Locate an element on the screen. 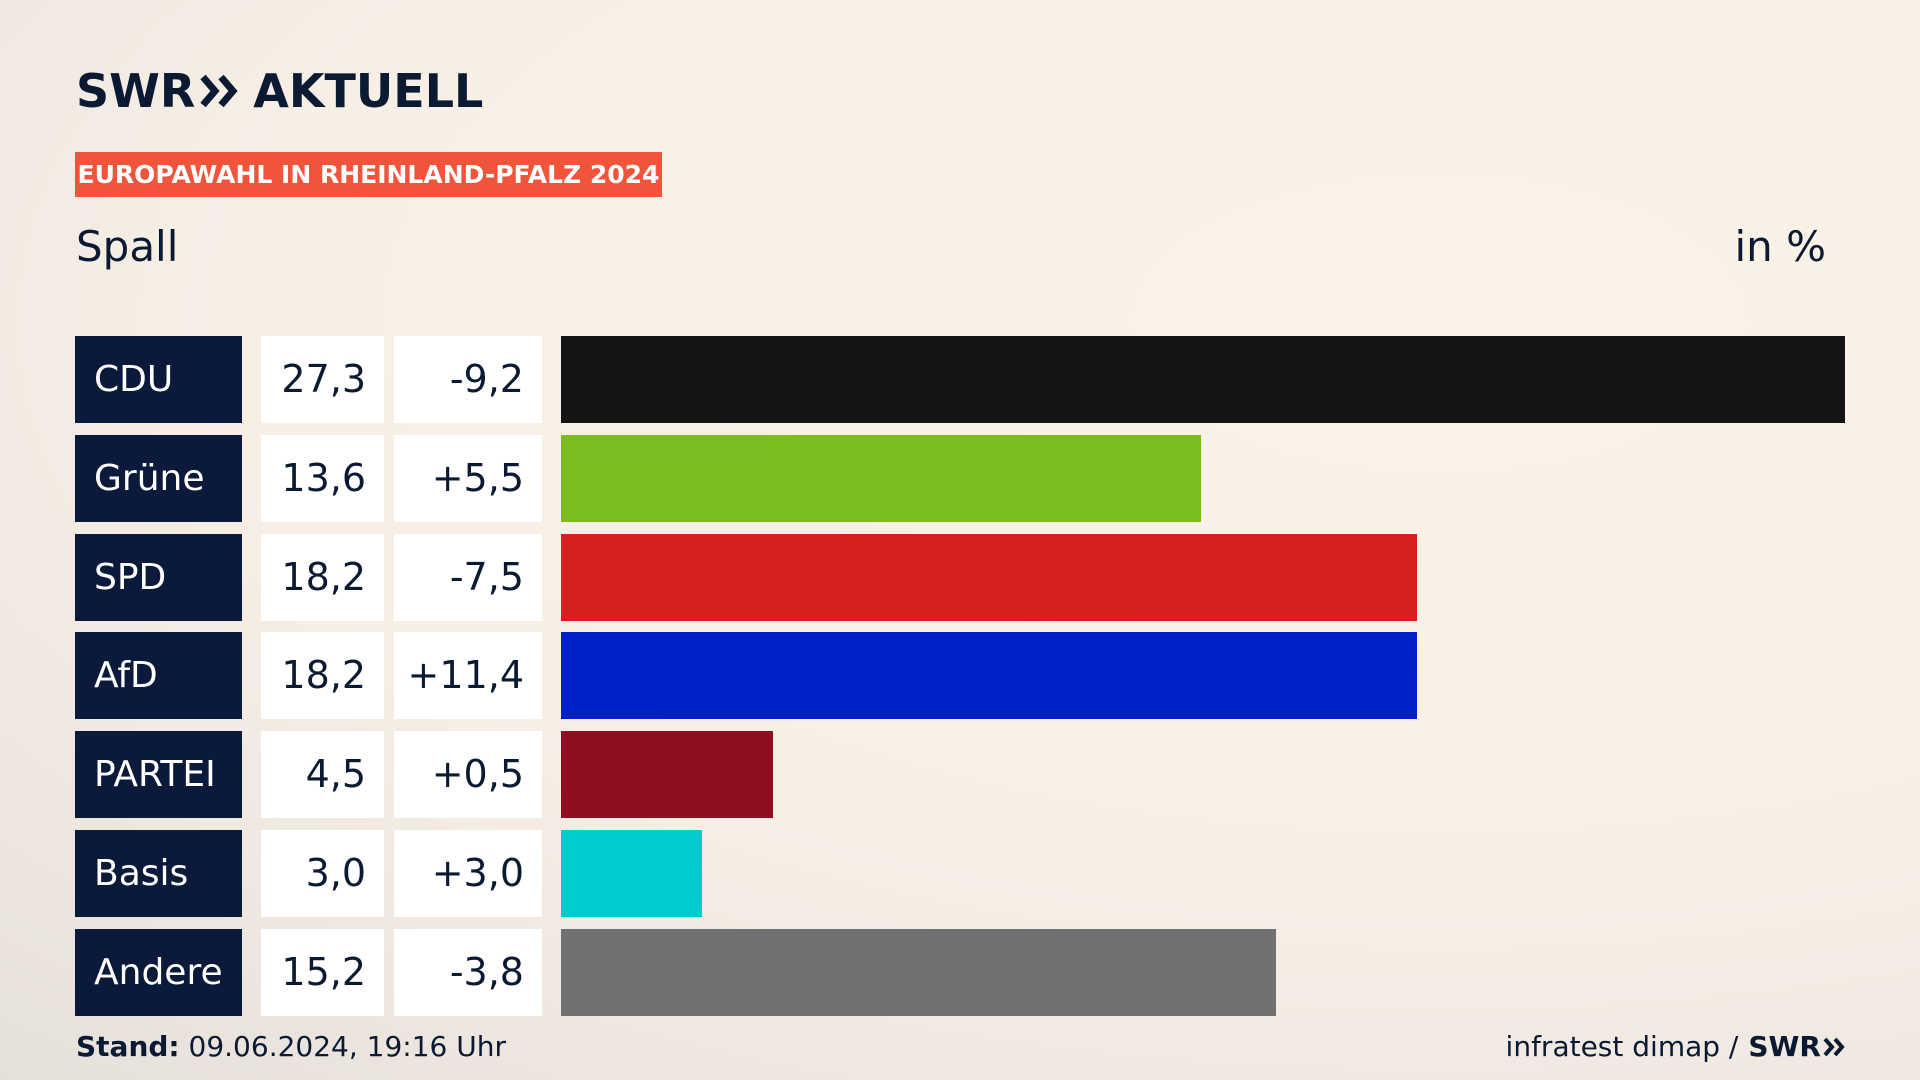 The image size is (1920, 1080). logo-aktuell-text: AKTUELL is located at coordinates (368, 91).